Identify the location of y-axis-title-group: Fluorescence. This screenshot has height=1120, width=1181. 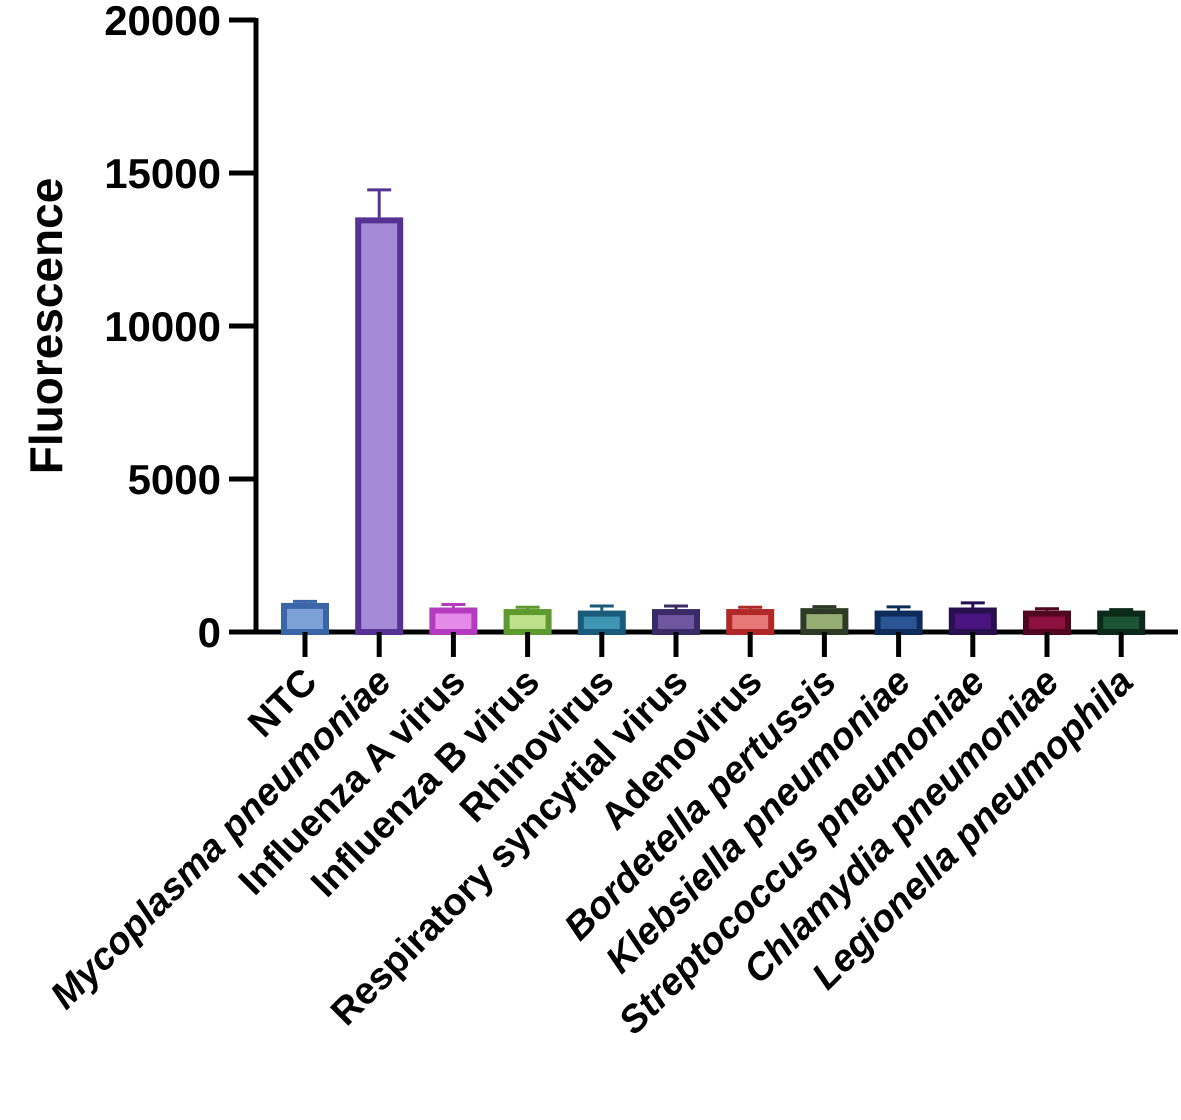
(46, 326).